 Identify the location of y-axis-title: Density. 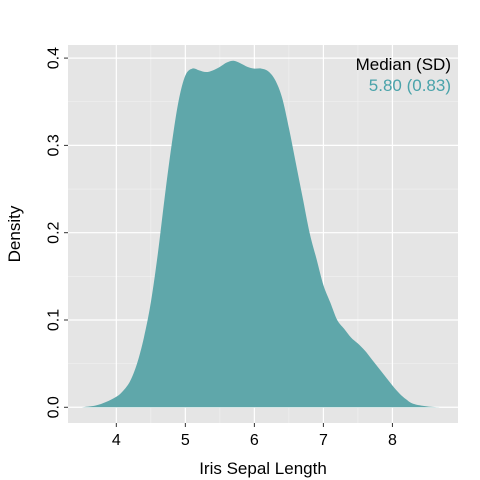
(14, 233).